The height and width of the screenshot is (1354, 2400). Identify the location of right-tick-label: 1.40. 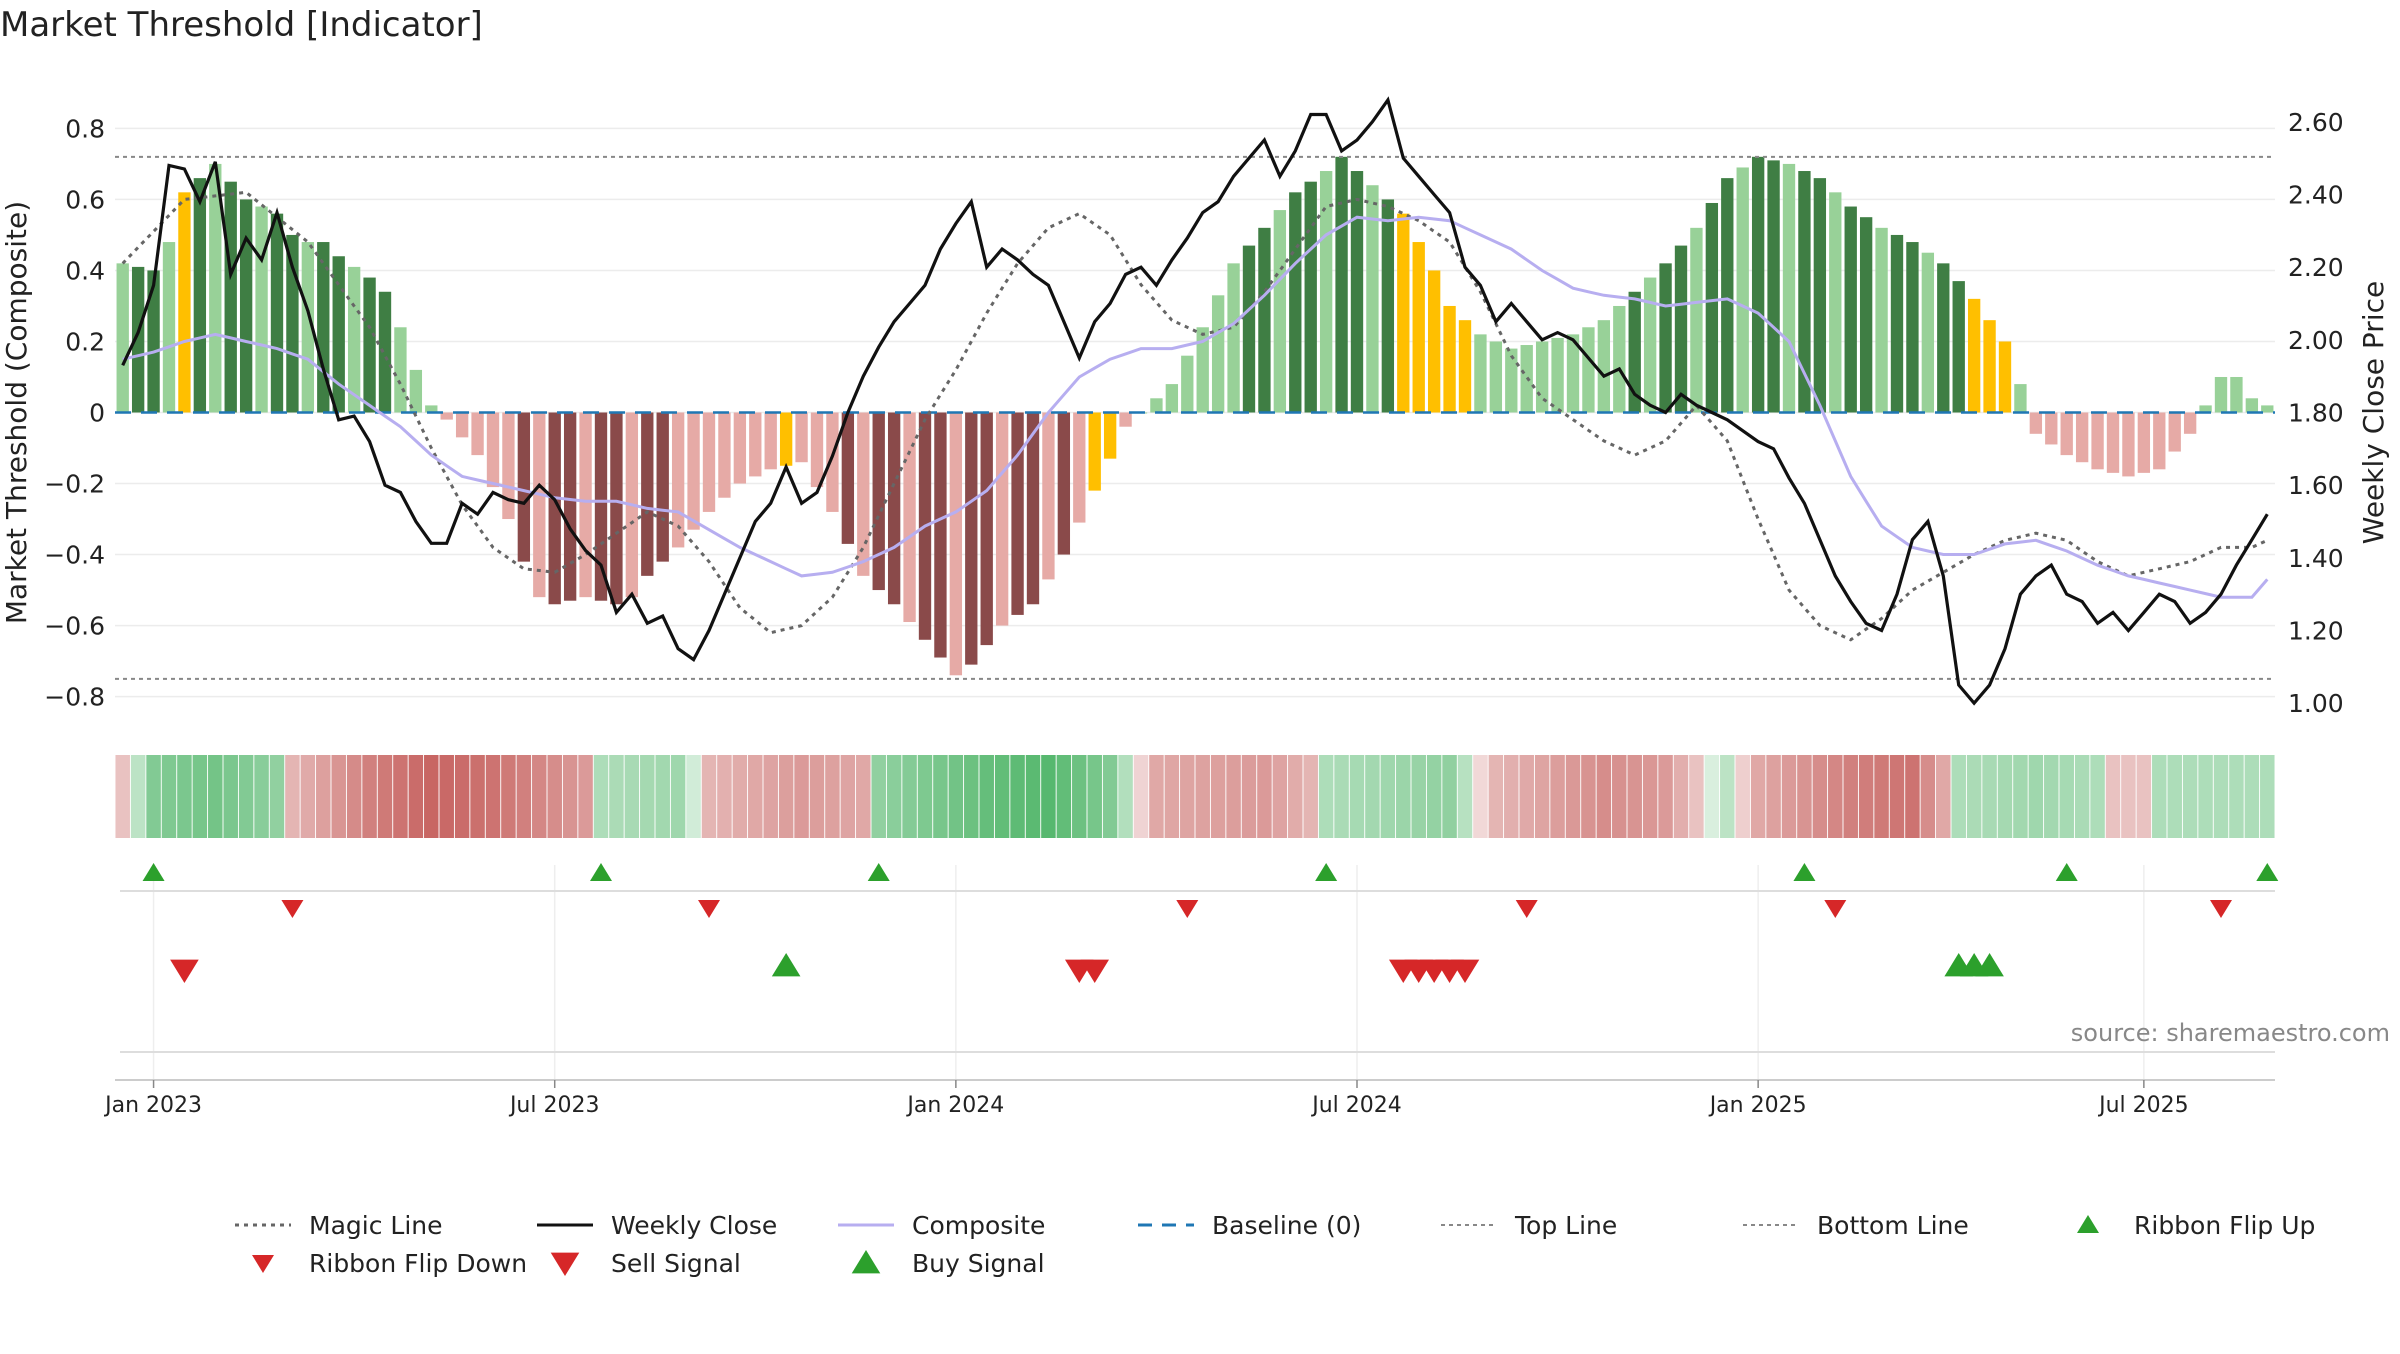
(2316, 558).